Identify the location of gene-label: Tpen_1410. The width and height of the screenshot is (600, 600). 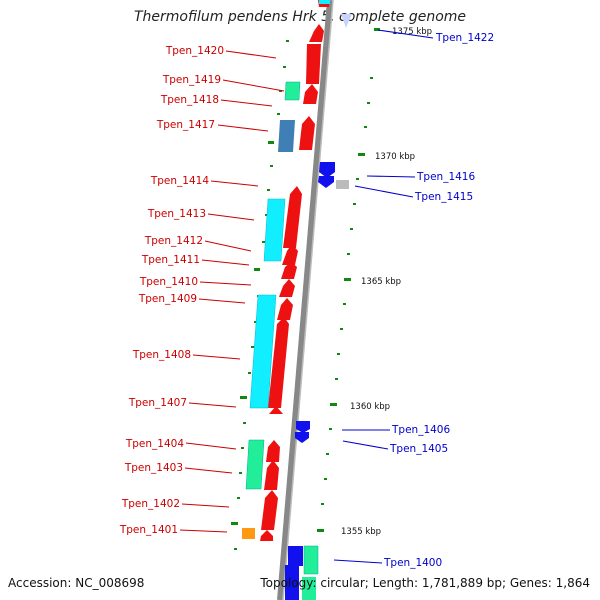
(168, 282).